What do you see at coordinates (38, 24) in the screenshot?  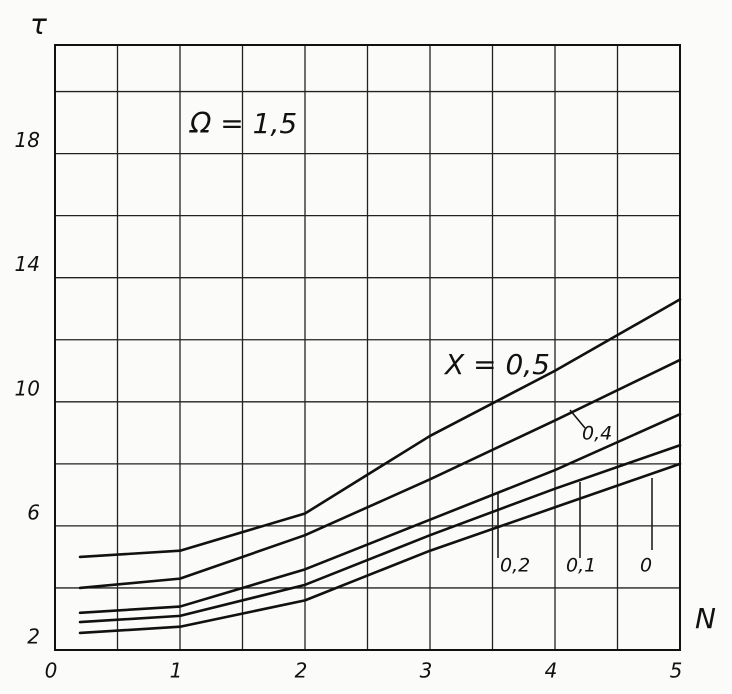 I see `y-axis-label: τ` at bounding box center [38, 24].